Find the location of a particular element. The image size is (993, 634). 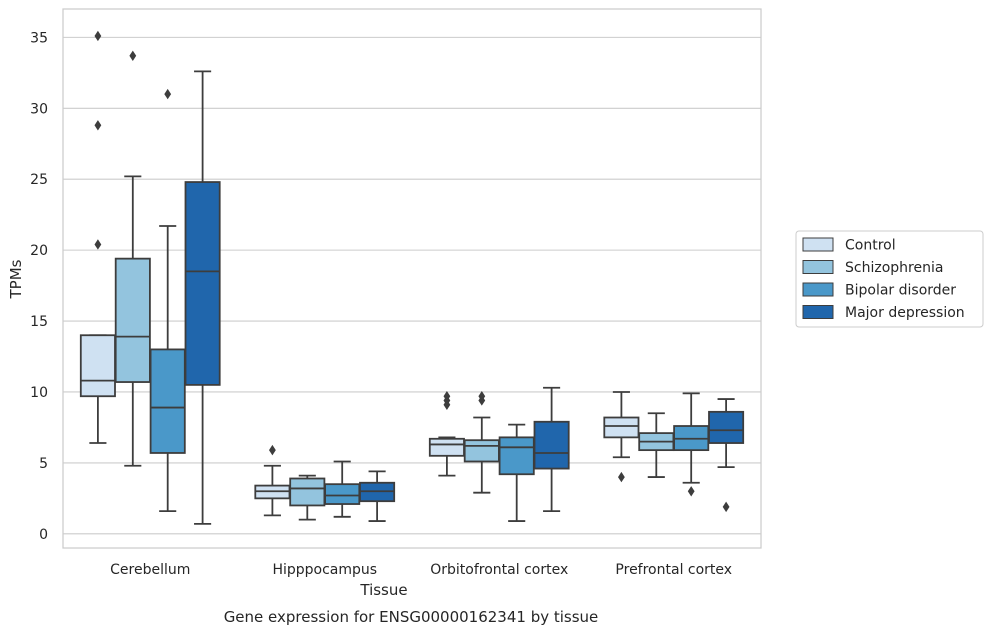

x-tick-label: Prefrontal cortex is located at coordinates (673, 570).